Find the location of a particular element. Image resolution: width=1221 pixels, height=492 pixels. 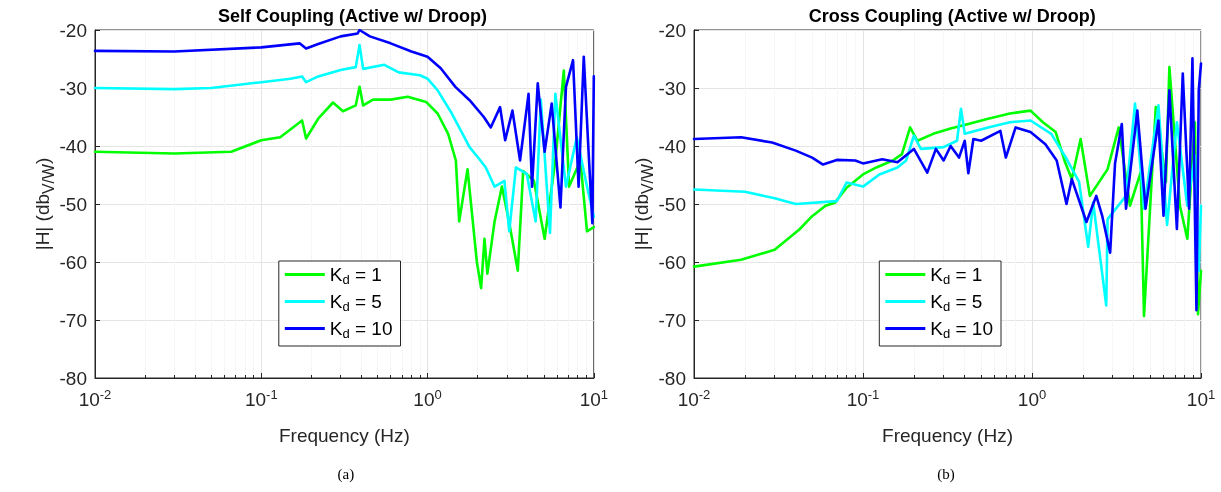

text: (b) is located at coordinates (945, 474).